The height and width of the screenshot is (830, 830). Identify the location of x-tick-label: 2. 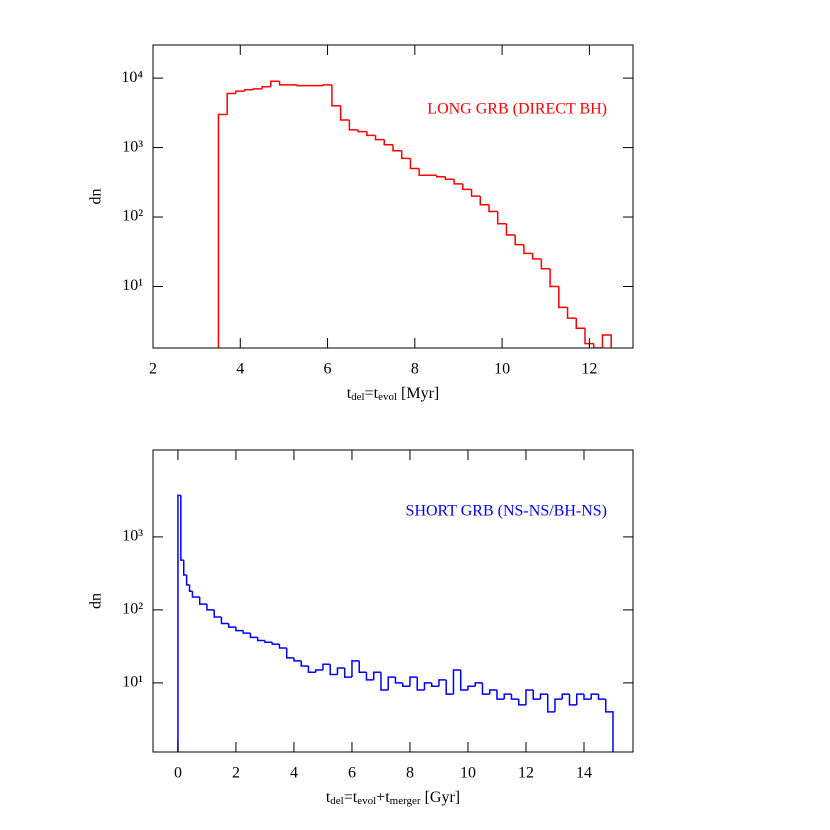
(153, 369).